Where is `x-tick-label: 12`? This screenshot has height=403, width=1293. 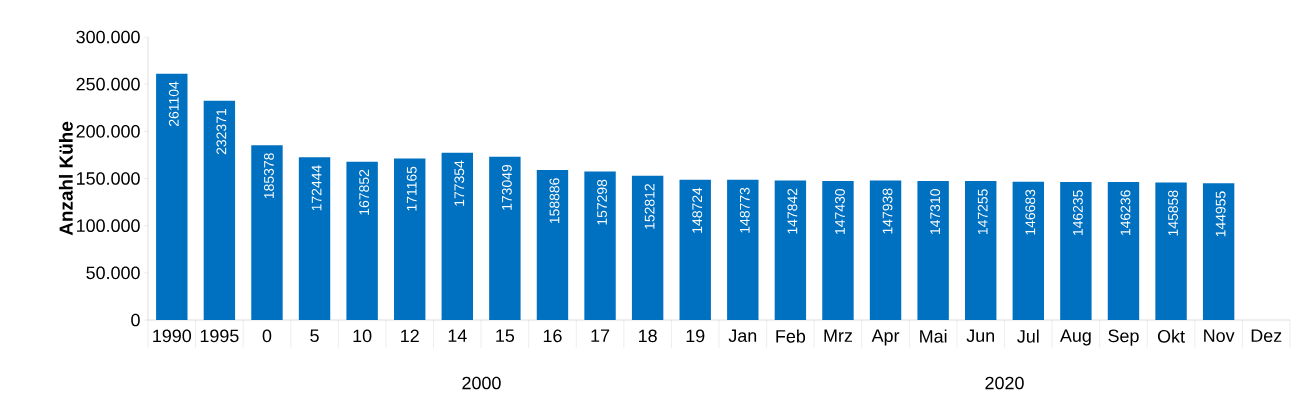
x-tick-label: 12 is located at coordinates (410, 336).